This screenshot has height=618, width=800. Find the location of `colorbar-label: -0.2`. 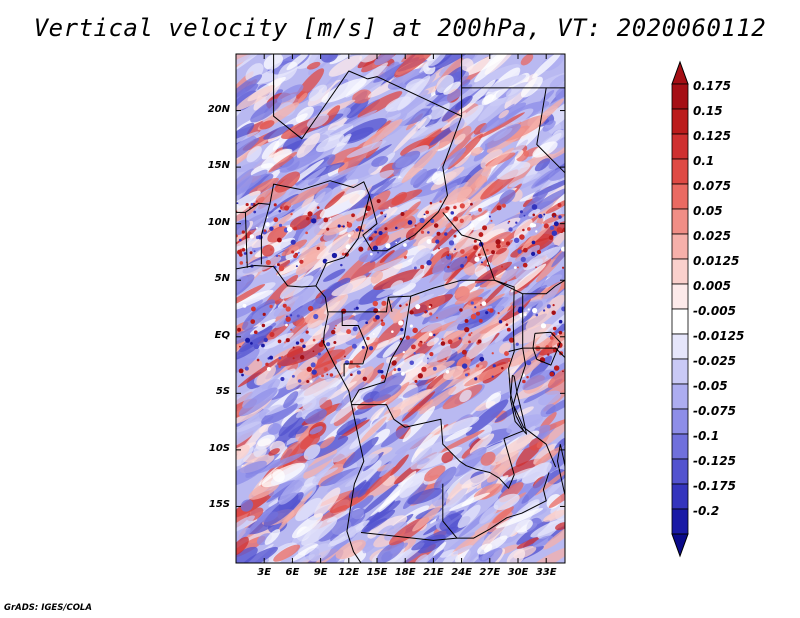

colorbar-label: -0.2 is located at coordinates (706, 511).